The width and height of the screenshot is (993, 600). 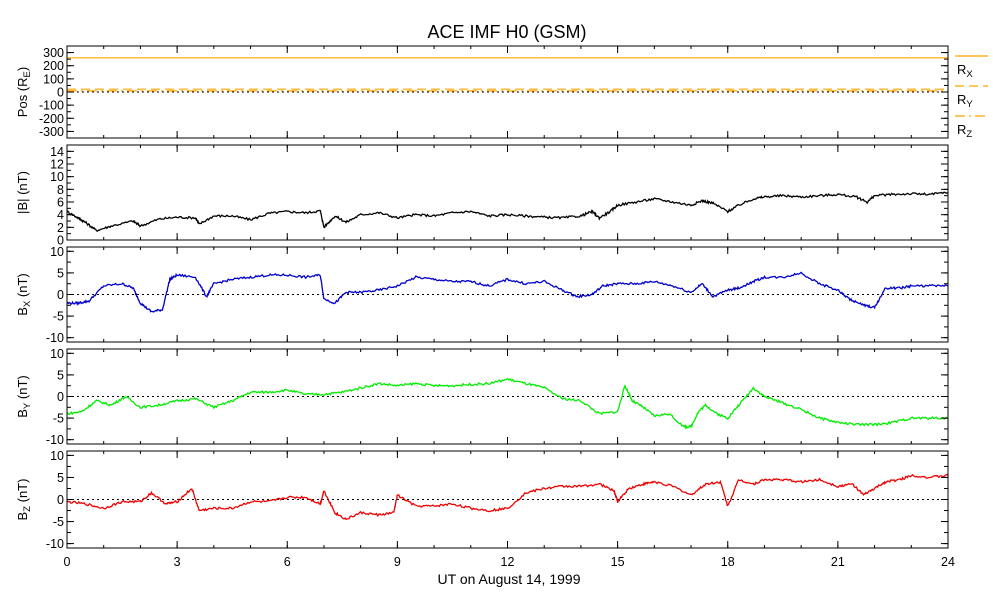 I want to click on series-line-bz, so click(x=507, y=497).